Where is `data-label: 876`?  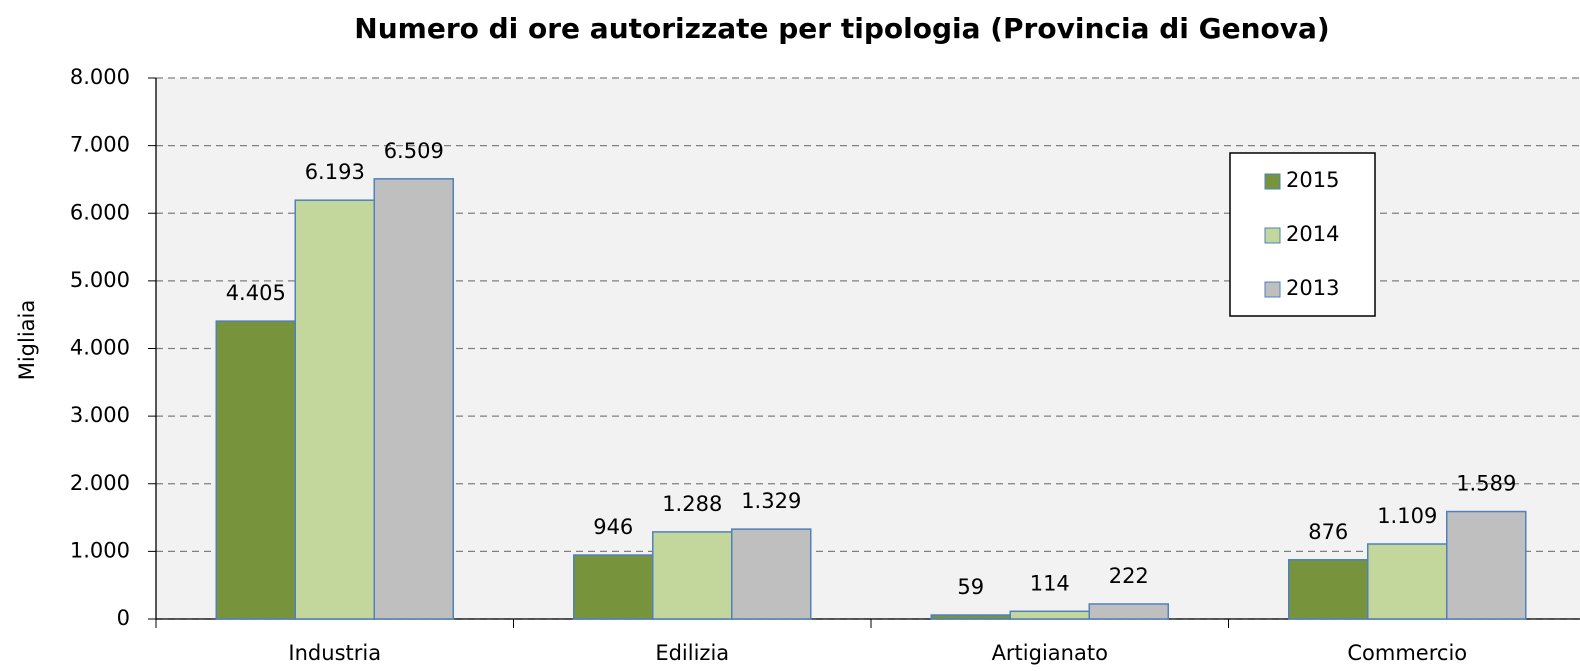 data-label: 876 is located at coordinates (1328, 532).